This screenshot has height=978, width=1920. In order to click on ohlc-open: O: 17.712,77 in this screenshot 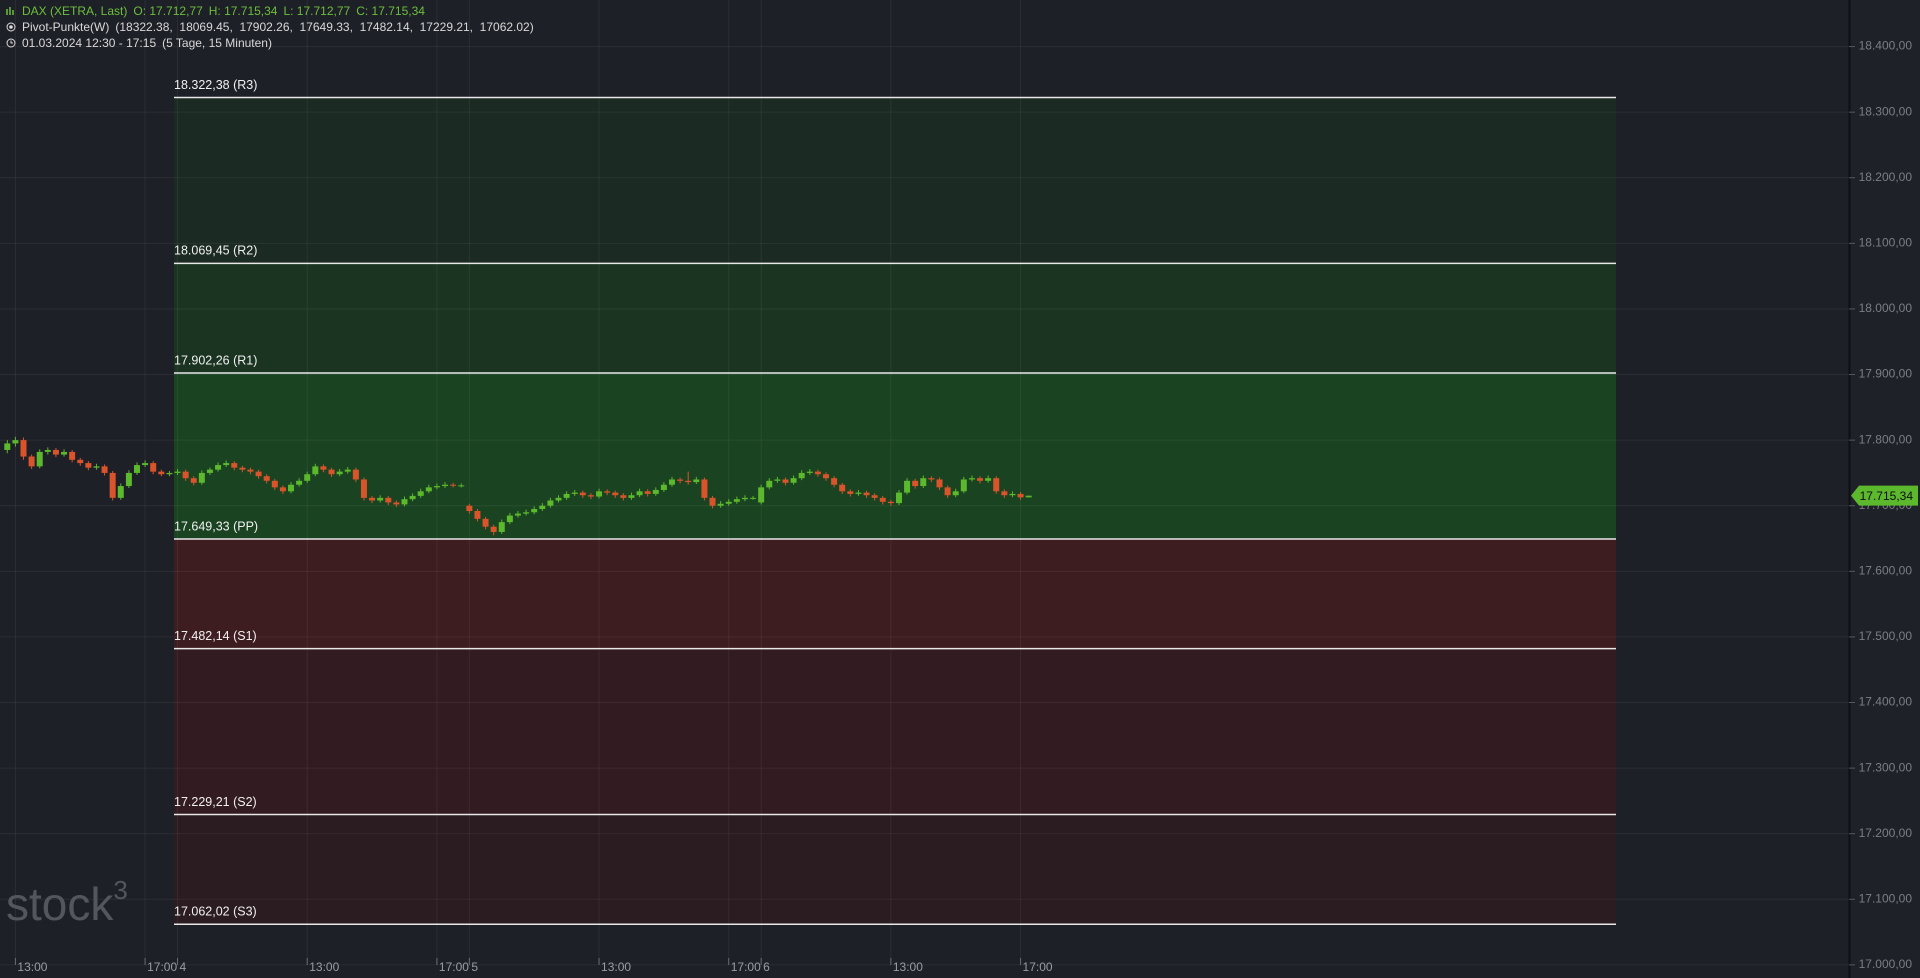, I will do `click(168, 11)`.